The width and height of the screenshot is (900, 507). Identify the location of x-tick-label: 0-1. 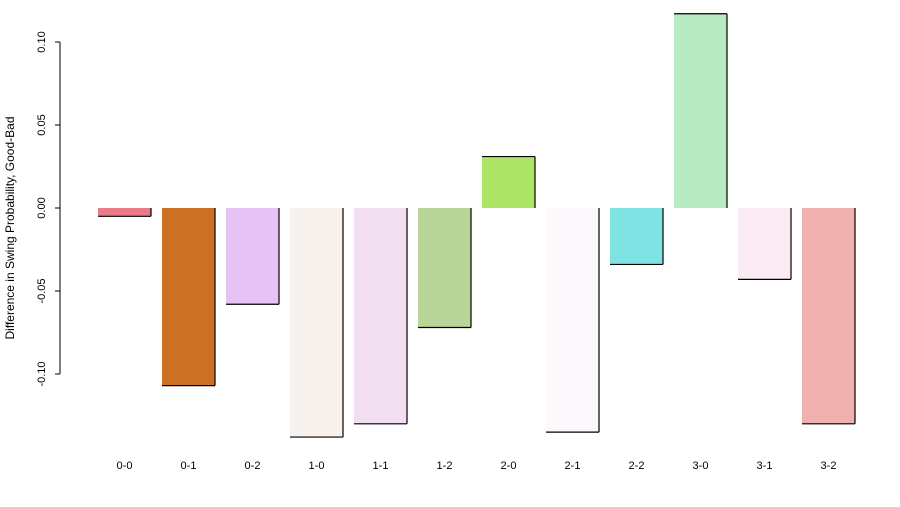
(189, 466).